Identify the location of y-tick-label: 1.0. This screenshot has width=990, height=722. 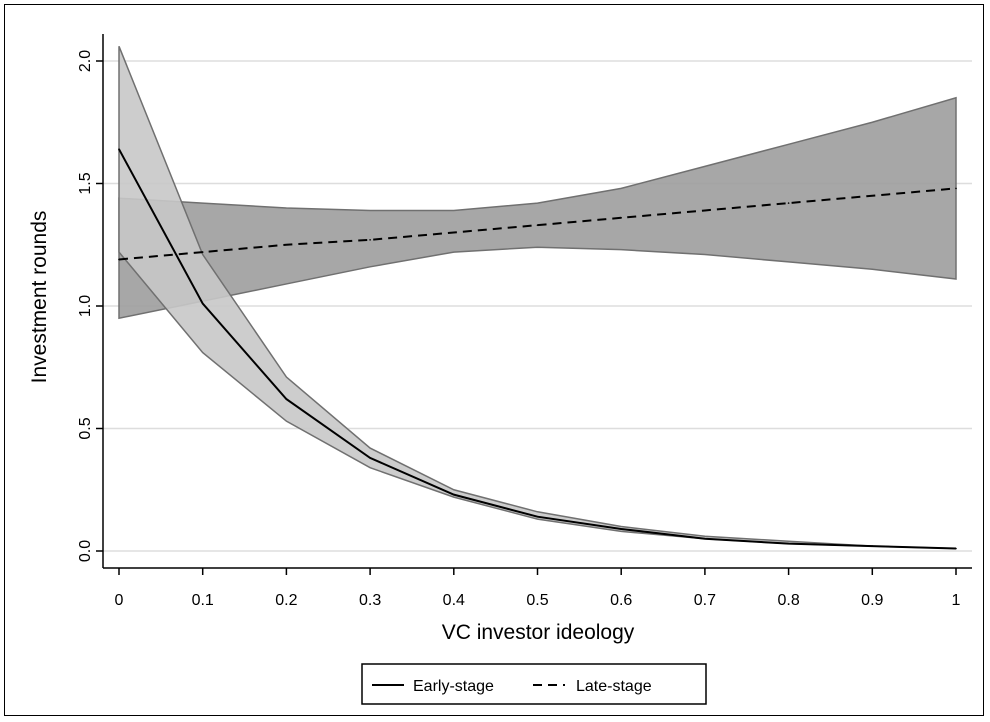
(85, 306).